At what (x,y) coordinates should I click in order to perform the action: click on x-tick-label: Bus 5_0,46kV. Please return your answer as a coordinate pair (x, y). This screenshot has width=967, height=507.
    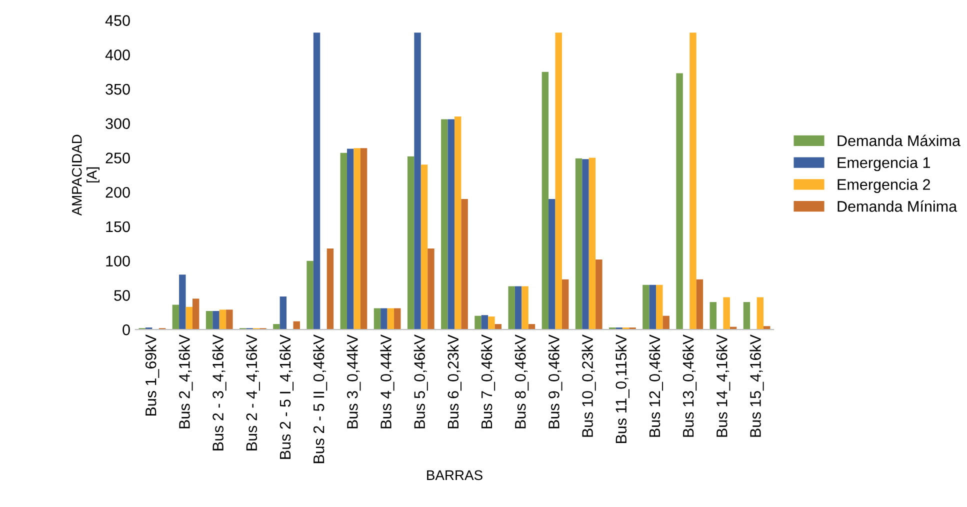
    Looking at the image, I should click on (421, 381).